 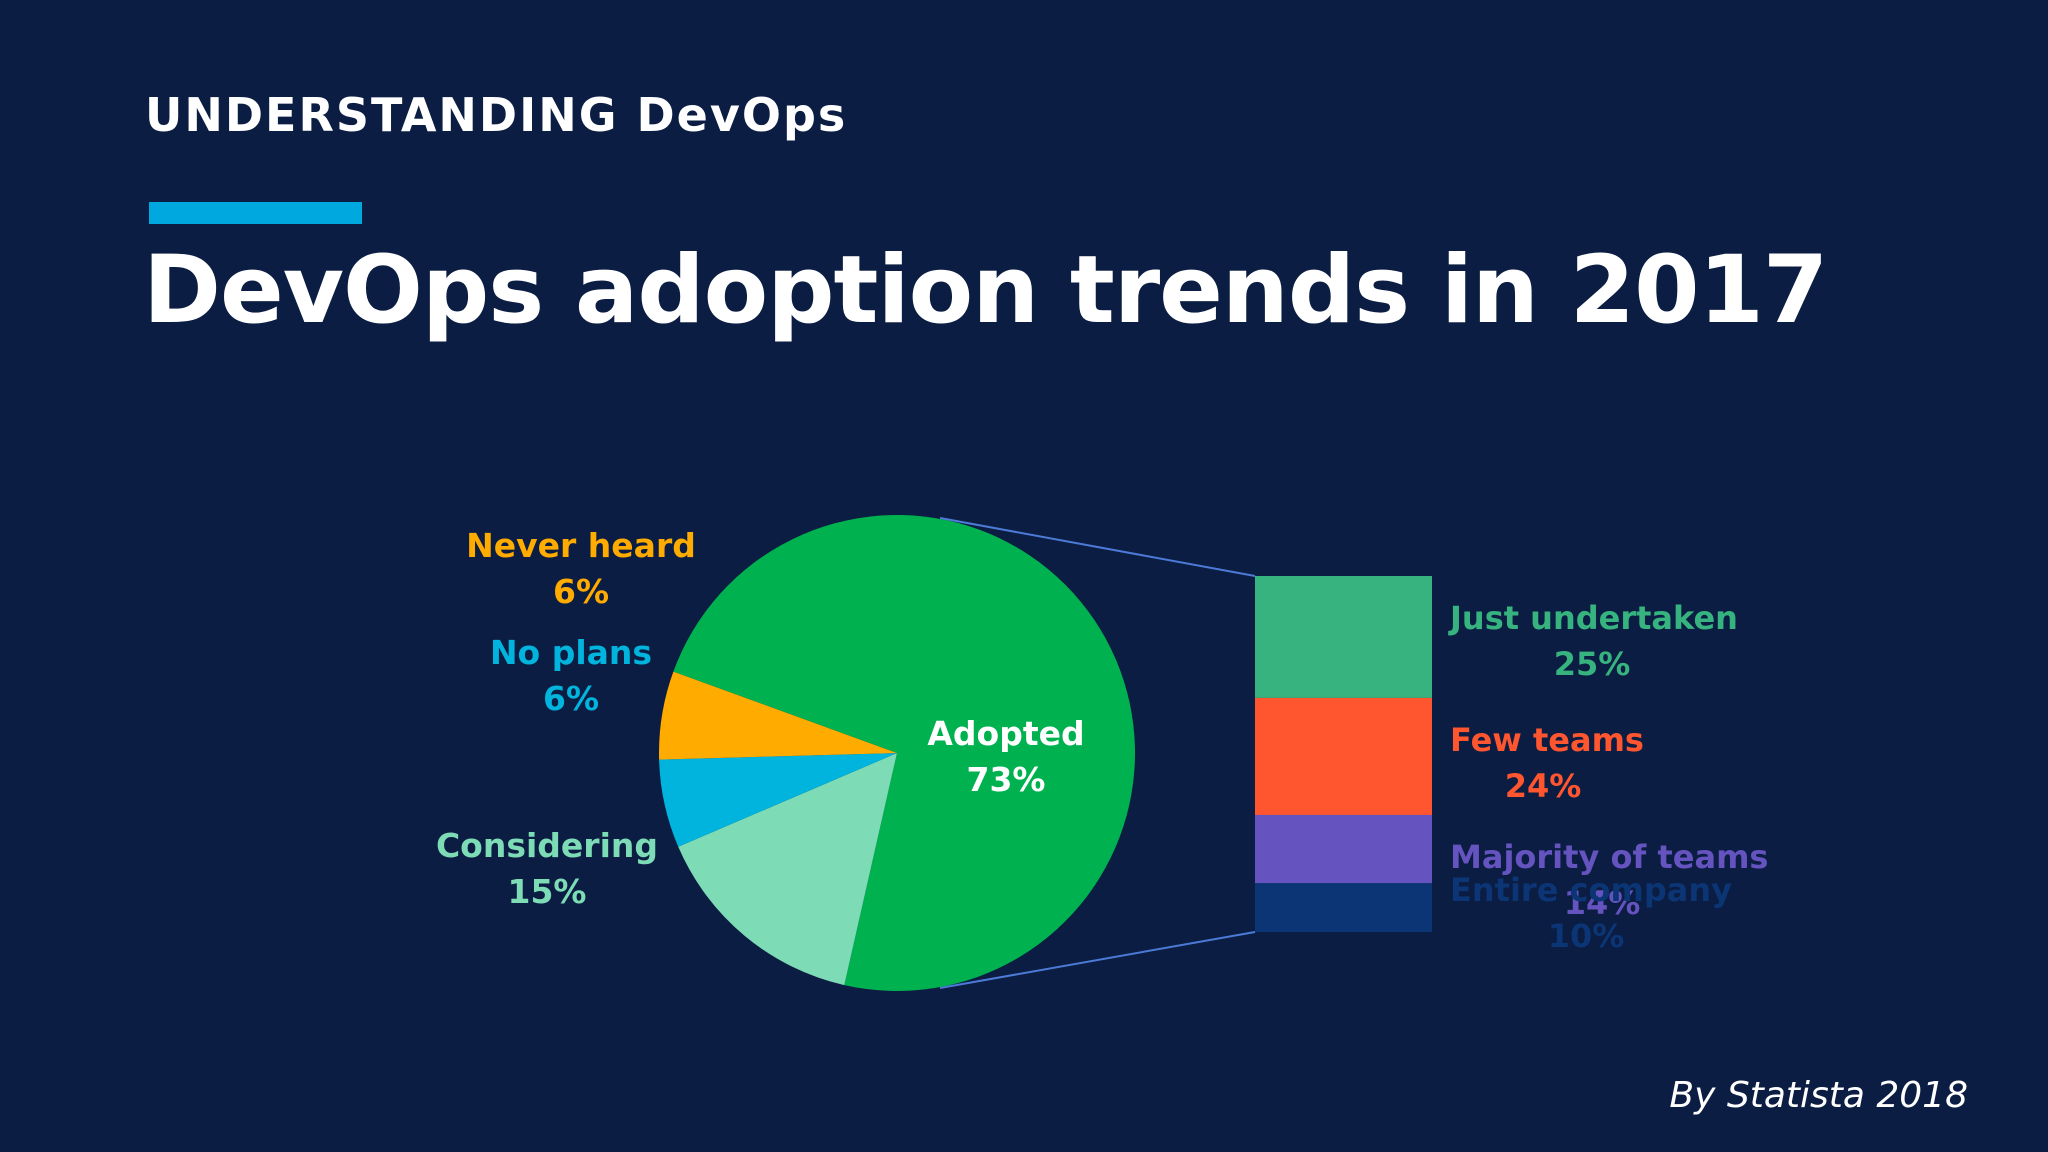 What do you see at coordinates (1593, 618) in the screenshot?
I see `bar-label-just-undertaken: Just undertaken` at bounding box center [1593, 618].